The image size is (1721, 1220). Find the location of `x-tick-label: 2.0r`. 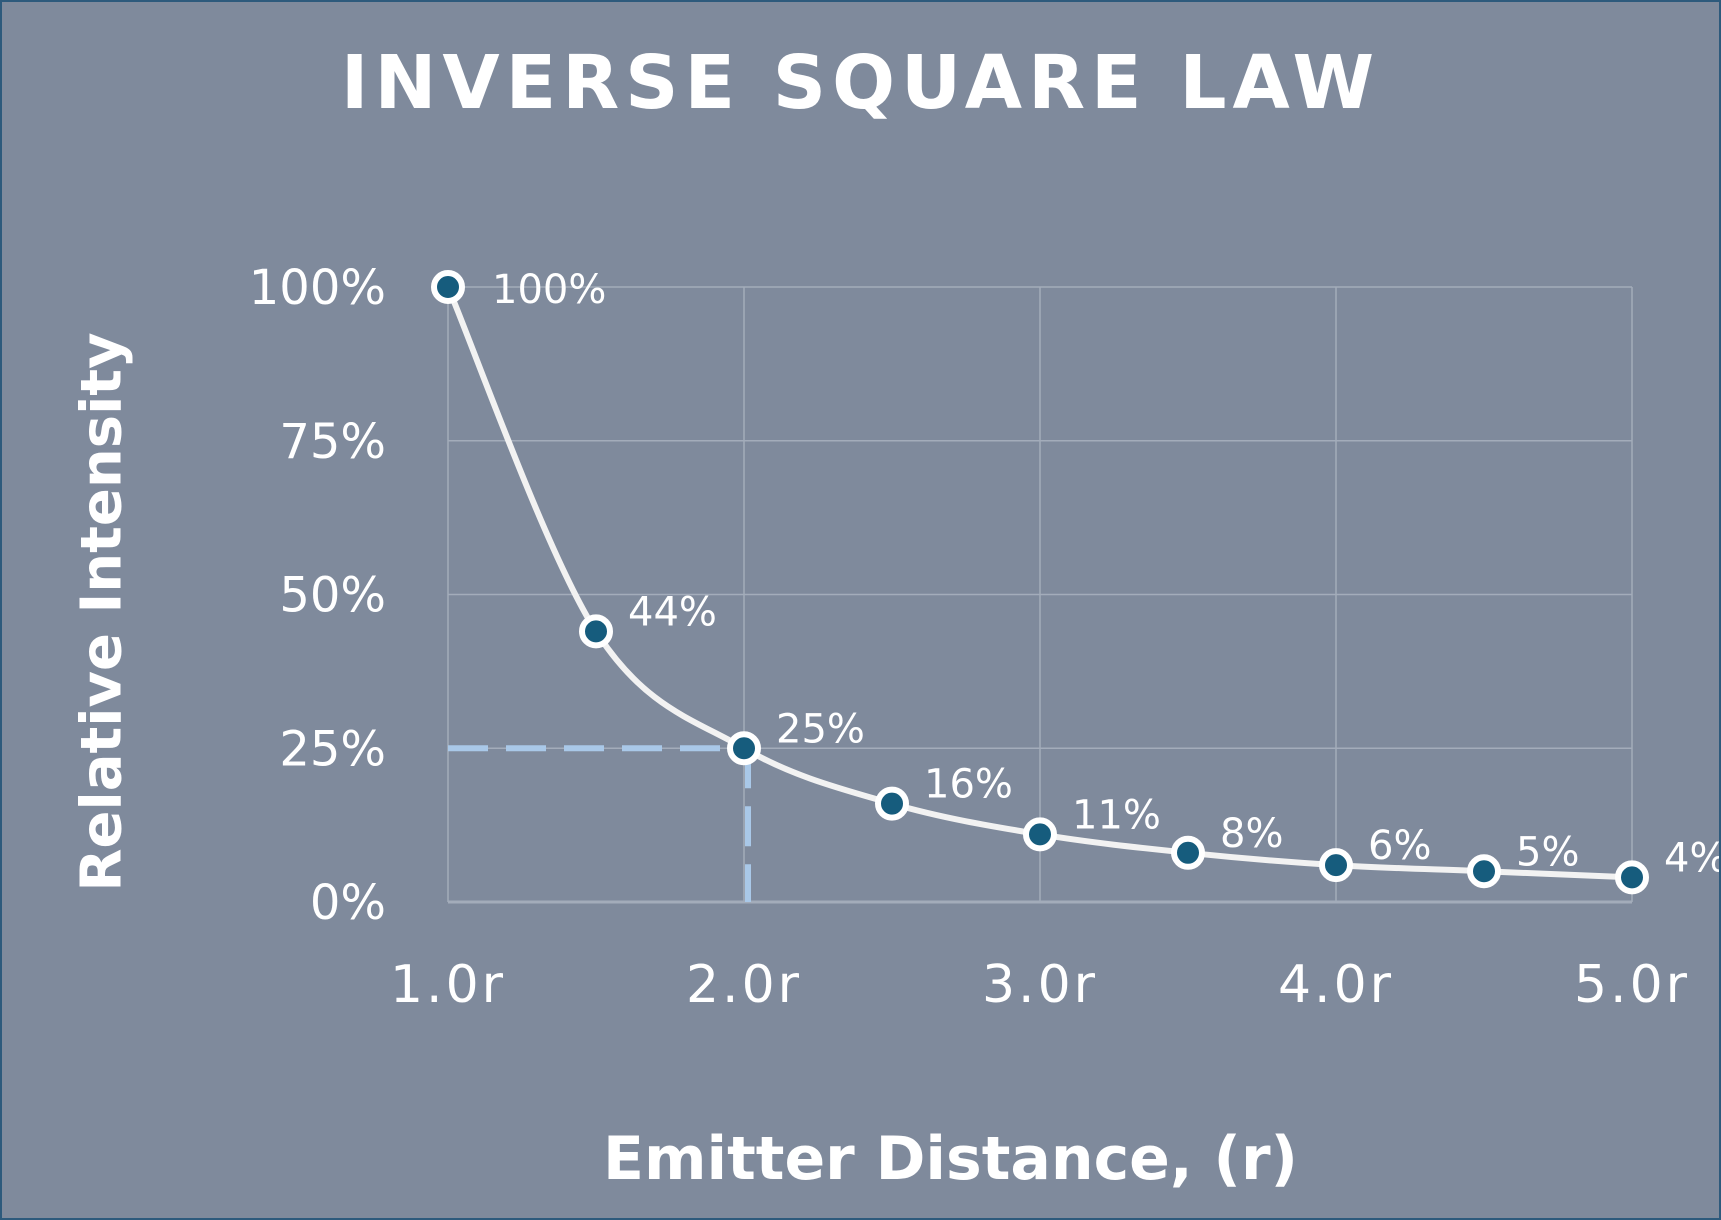

x-tick-label: 2.0r is located at coordinates (744, 985).